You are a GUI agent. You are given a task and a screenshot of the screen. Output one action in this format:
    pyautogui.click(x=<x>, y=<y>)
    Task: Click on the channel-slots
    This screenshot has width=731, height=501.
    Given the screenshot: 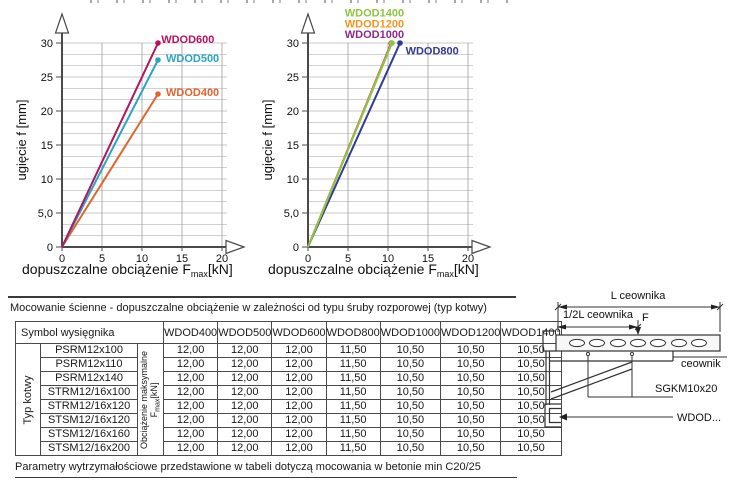 What is the action you would take?
    pyautogui.click(x=638, y=343)
    